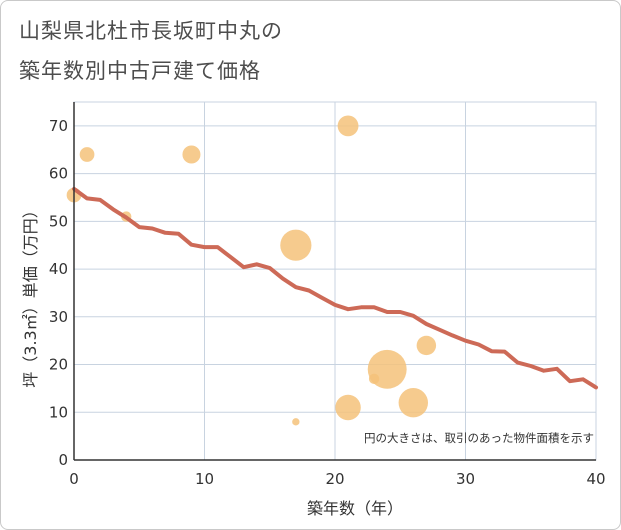 This screenshot has height=530, width=621. What do you see at coordinates (479, 438) in the screenshot?
I see `size-legend-note: 円の大きさは、取引のあった物件面積を示す` at bounding box center [479, 438].